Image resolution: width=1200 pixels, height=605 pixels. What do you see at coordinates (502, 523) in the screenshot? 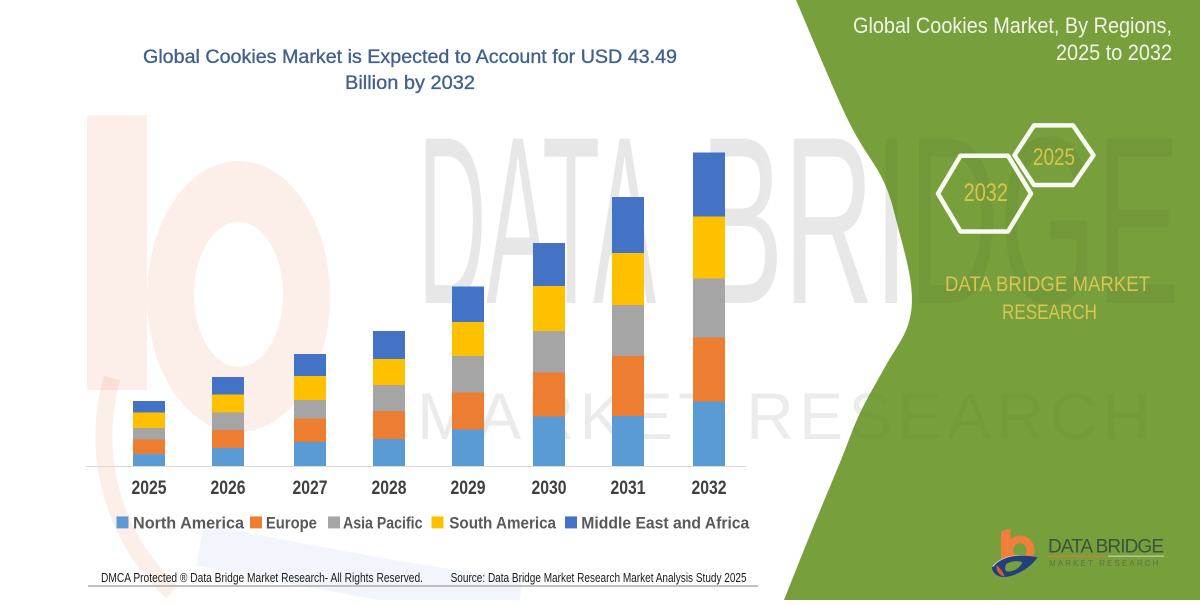
I see `svg-text: South America` at bounding box center [502, 523].